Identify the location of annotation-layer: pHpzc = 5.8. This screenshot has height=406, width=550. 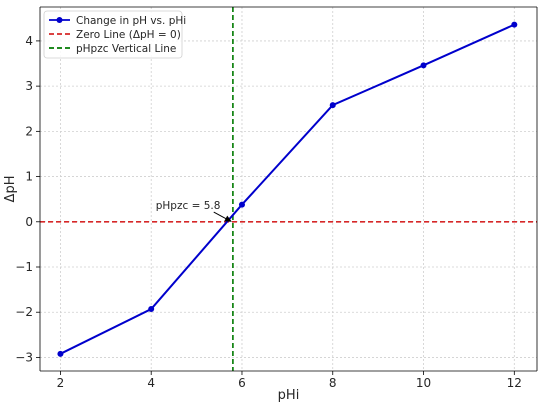
(194, 211).